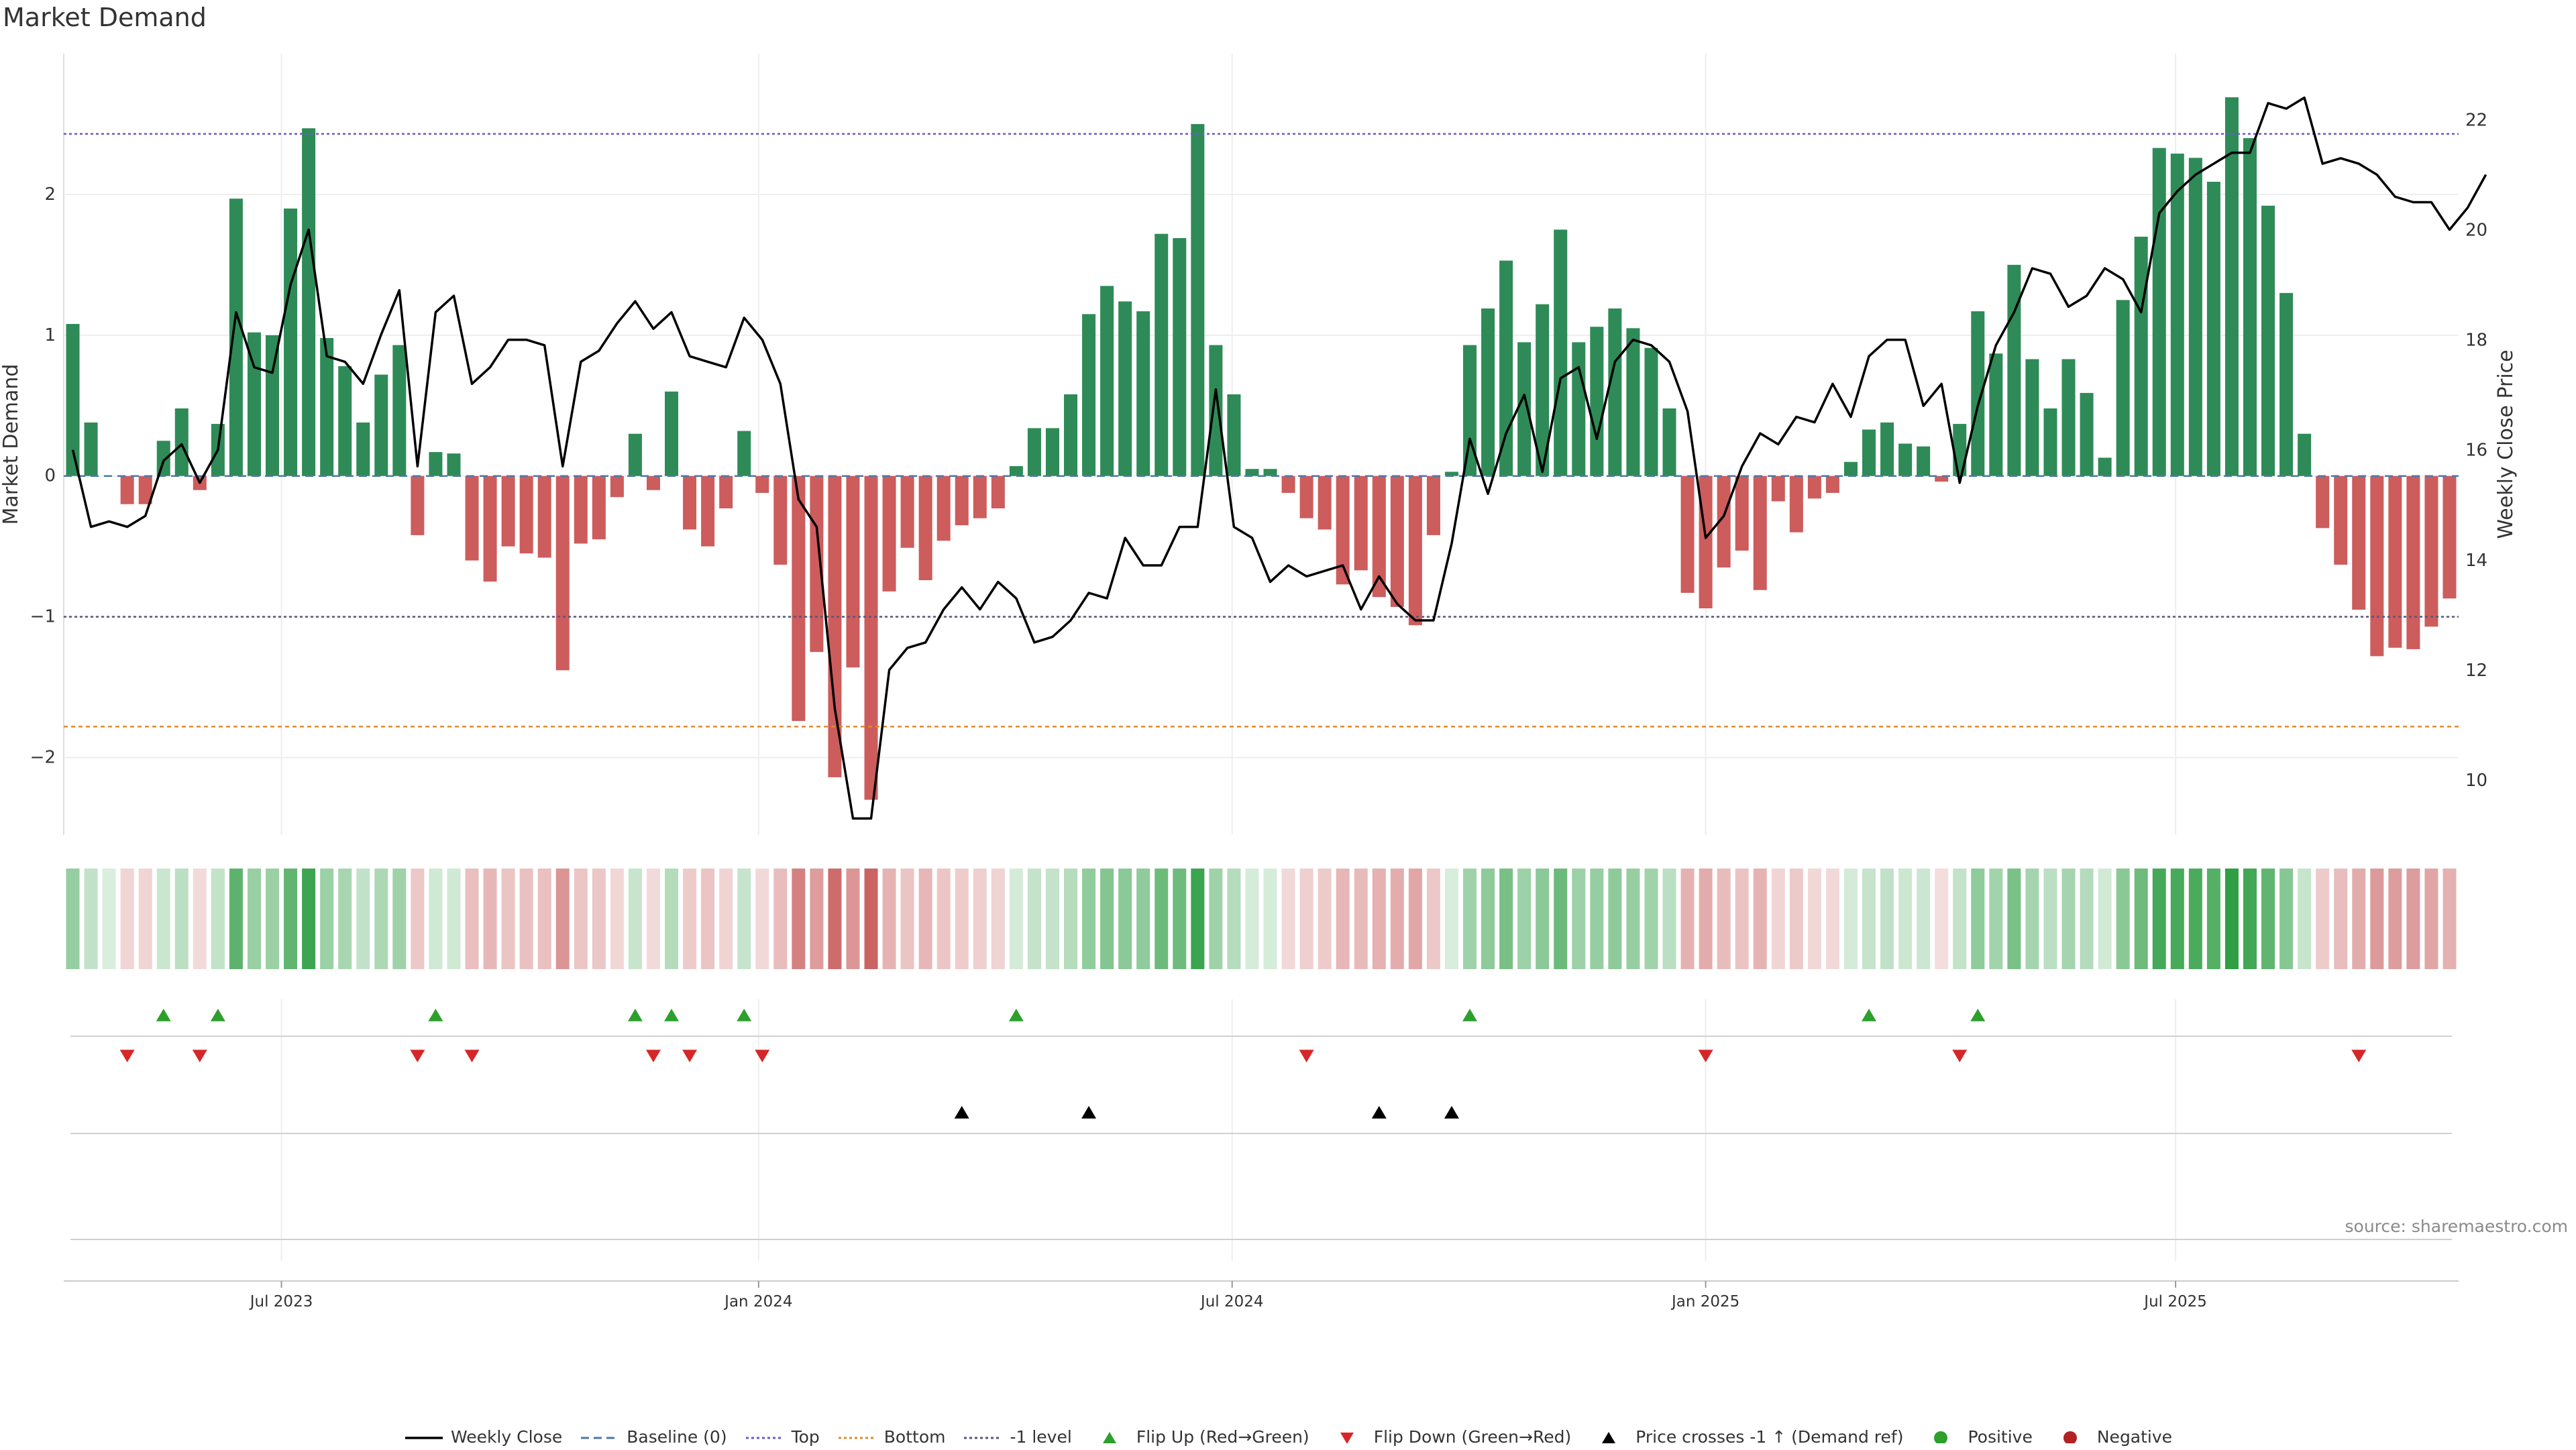  I want to click on legend-label: Negative, so click(2134, 1437).